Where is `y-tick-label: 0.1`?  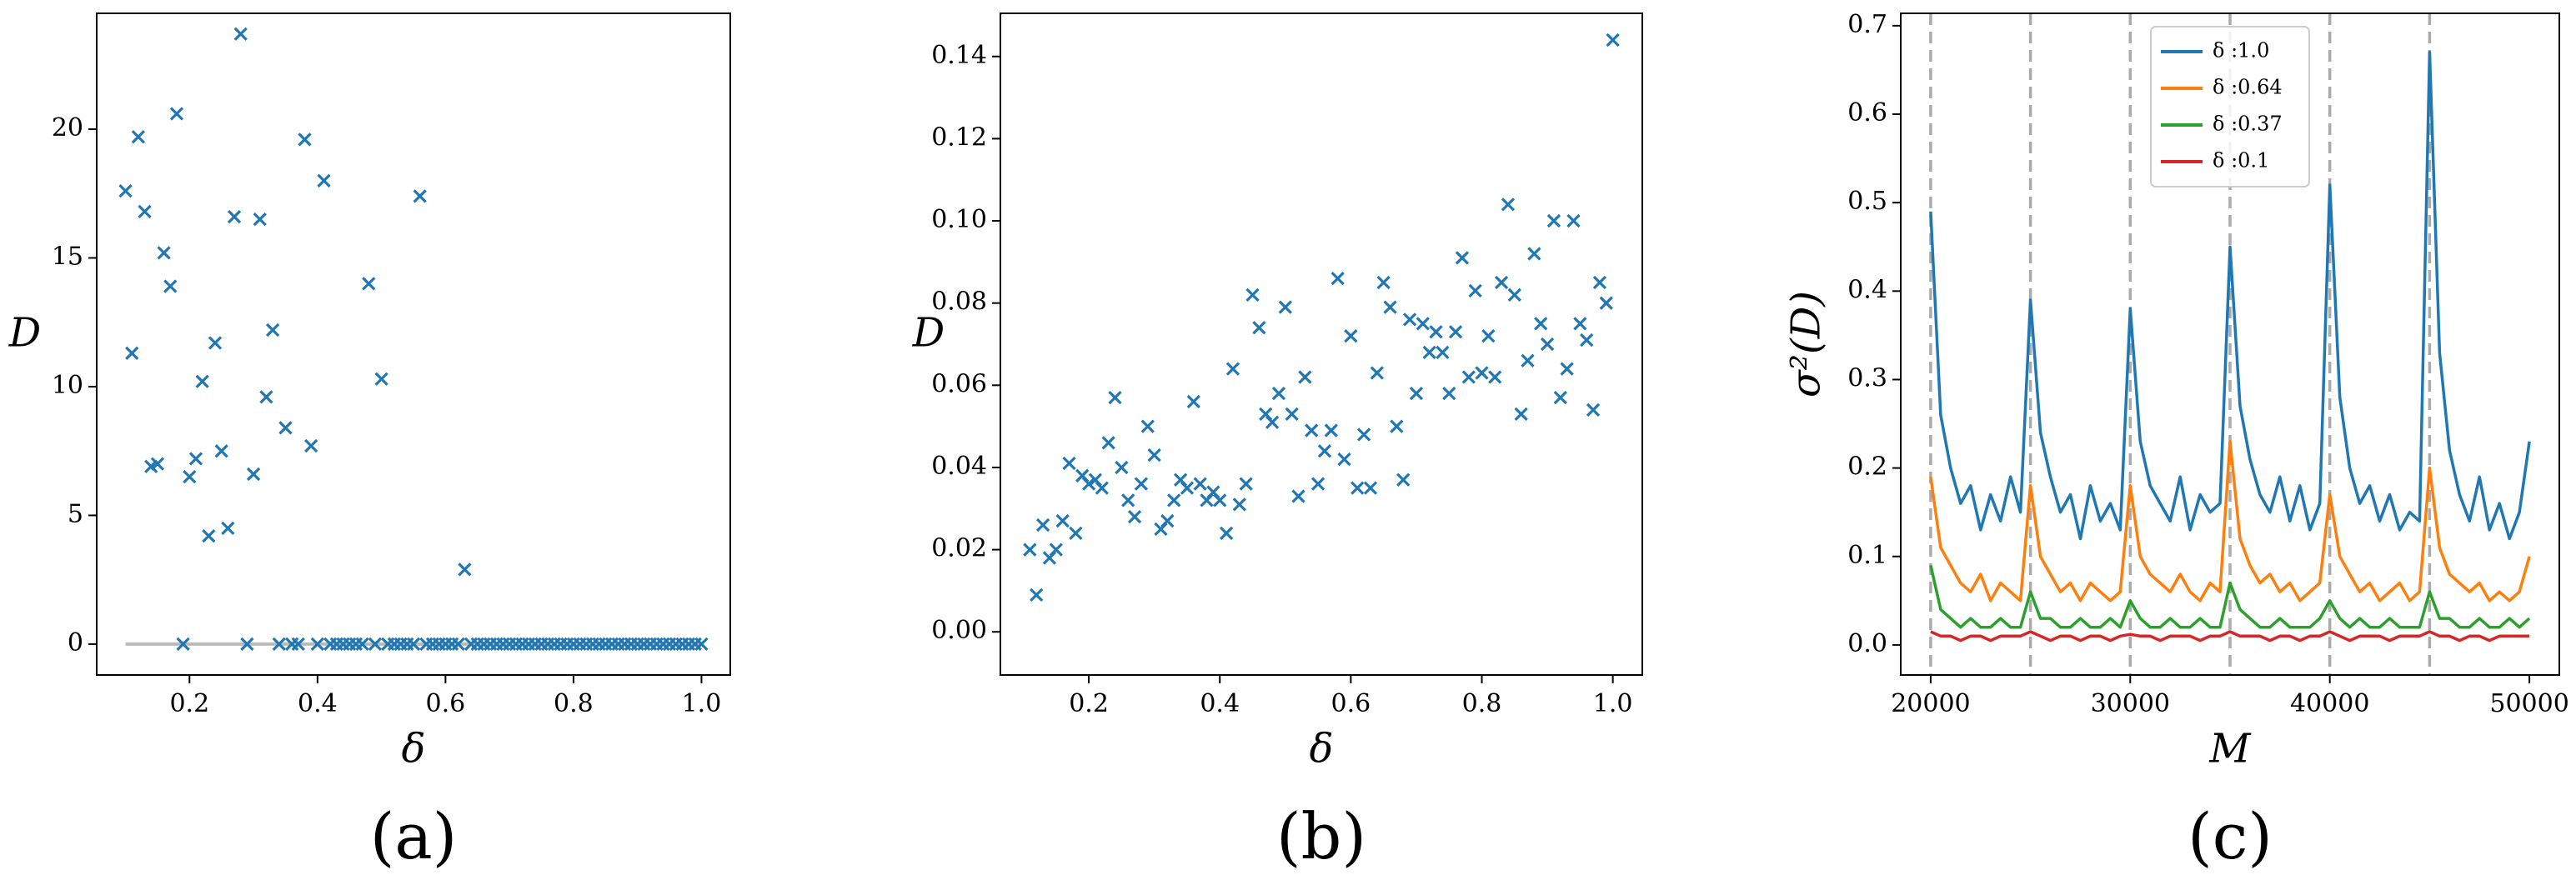 y-tick-label: 0.1 is located at coordinates (1867, 555).